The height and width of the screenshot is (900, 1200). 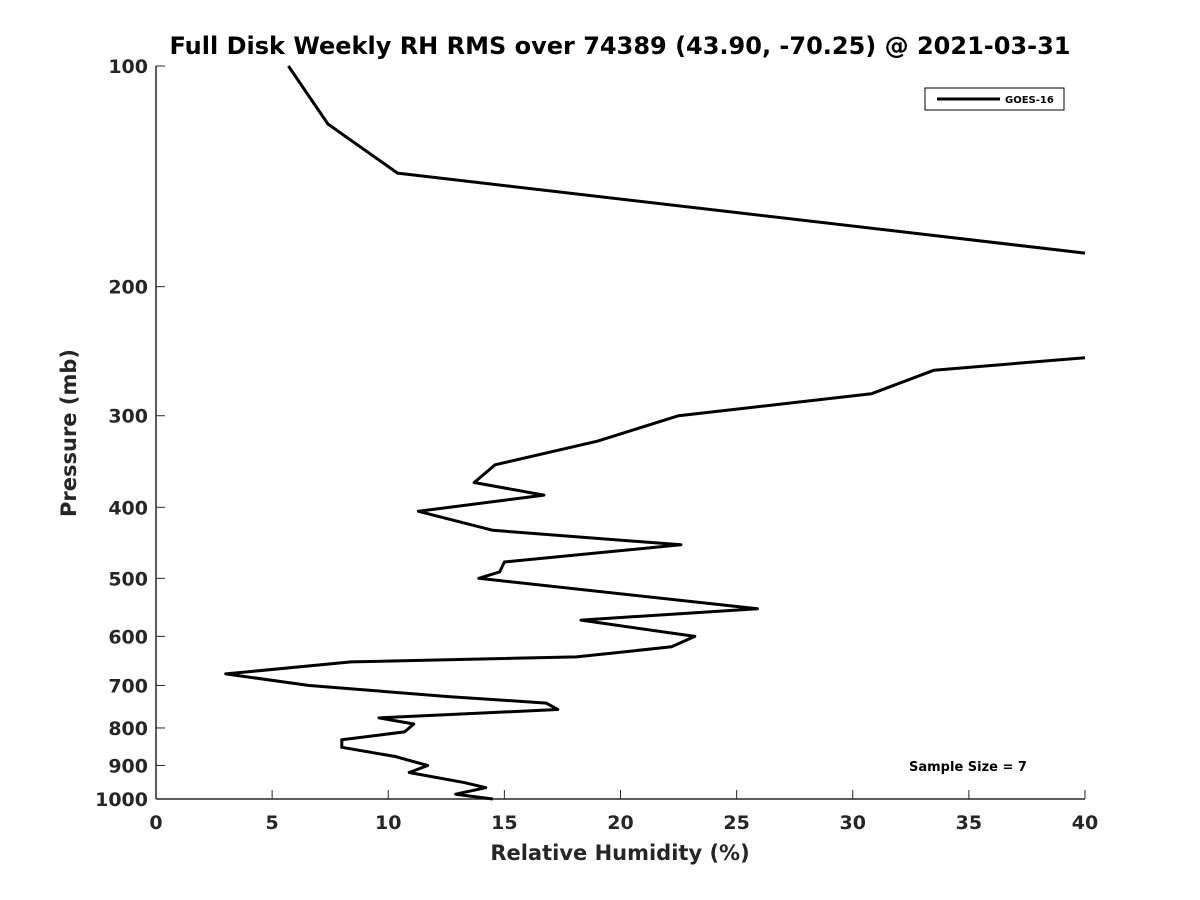 I want to click on legend: GOES-16, so click(x=994, y=99).